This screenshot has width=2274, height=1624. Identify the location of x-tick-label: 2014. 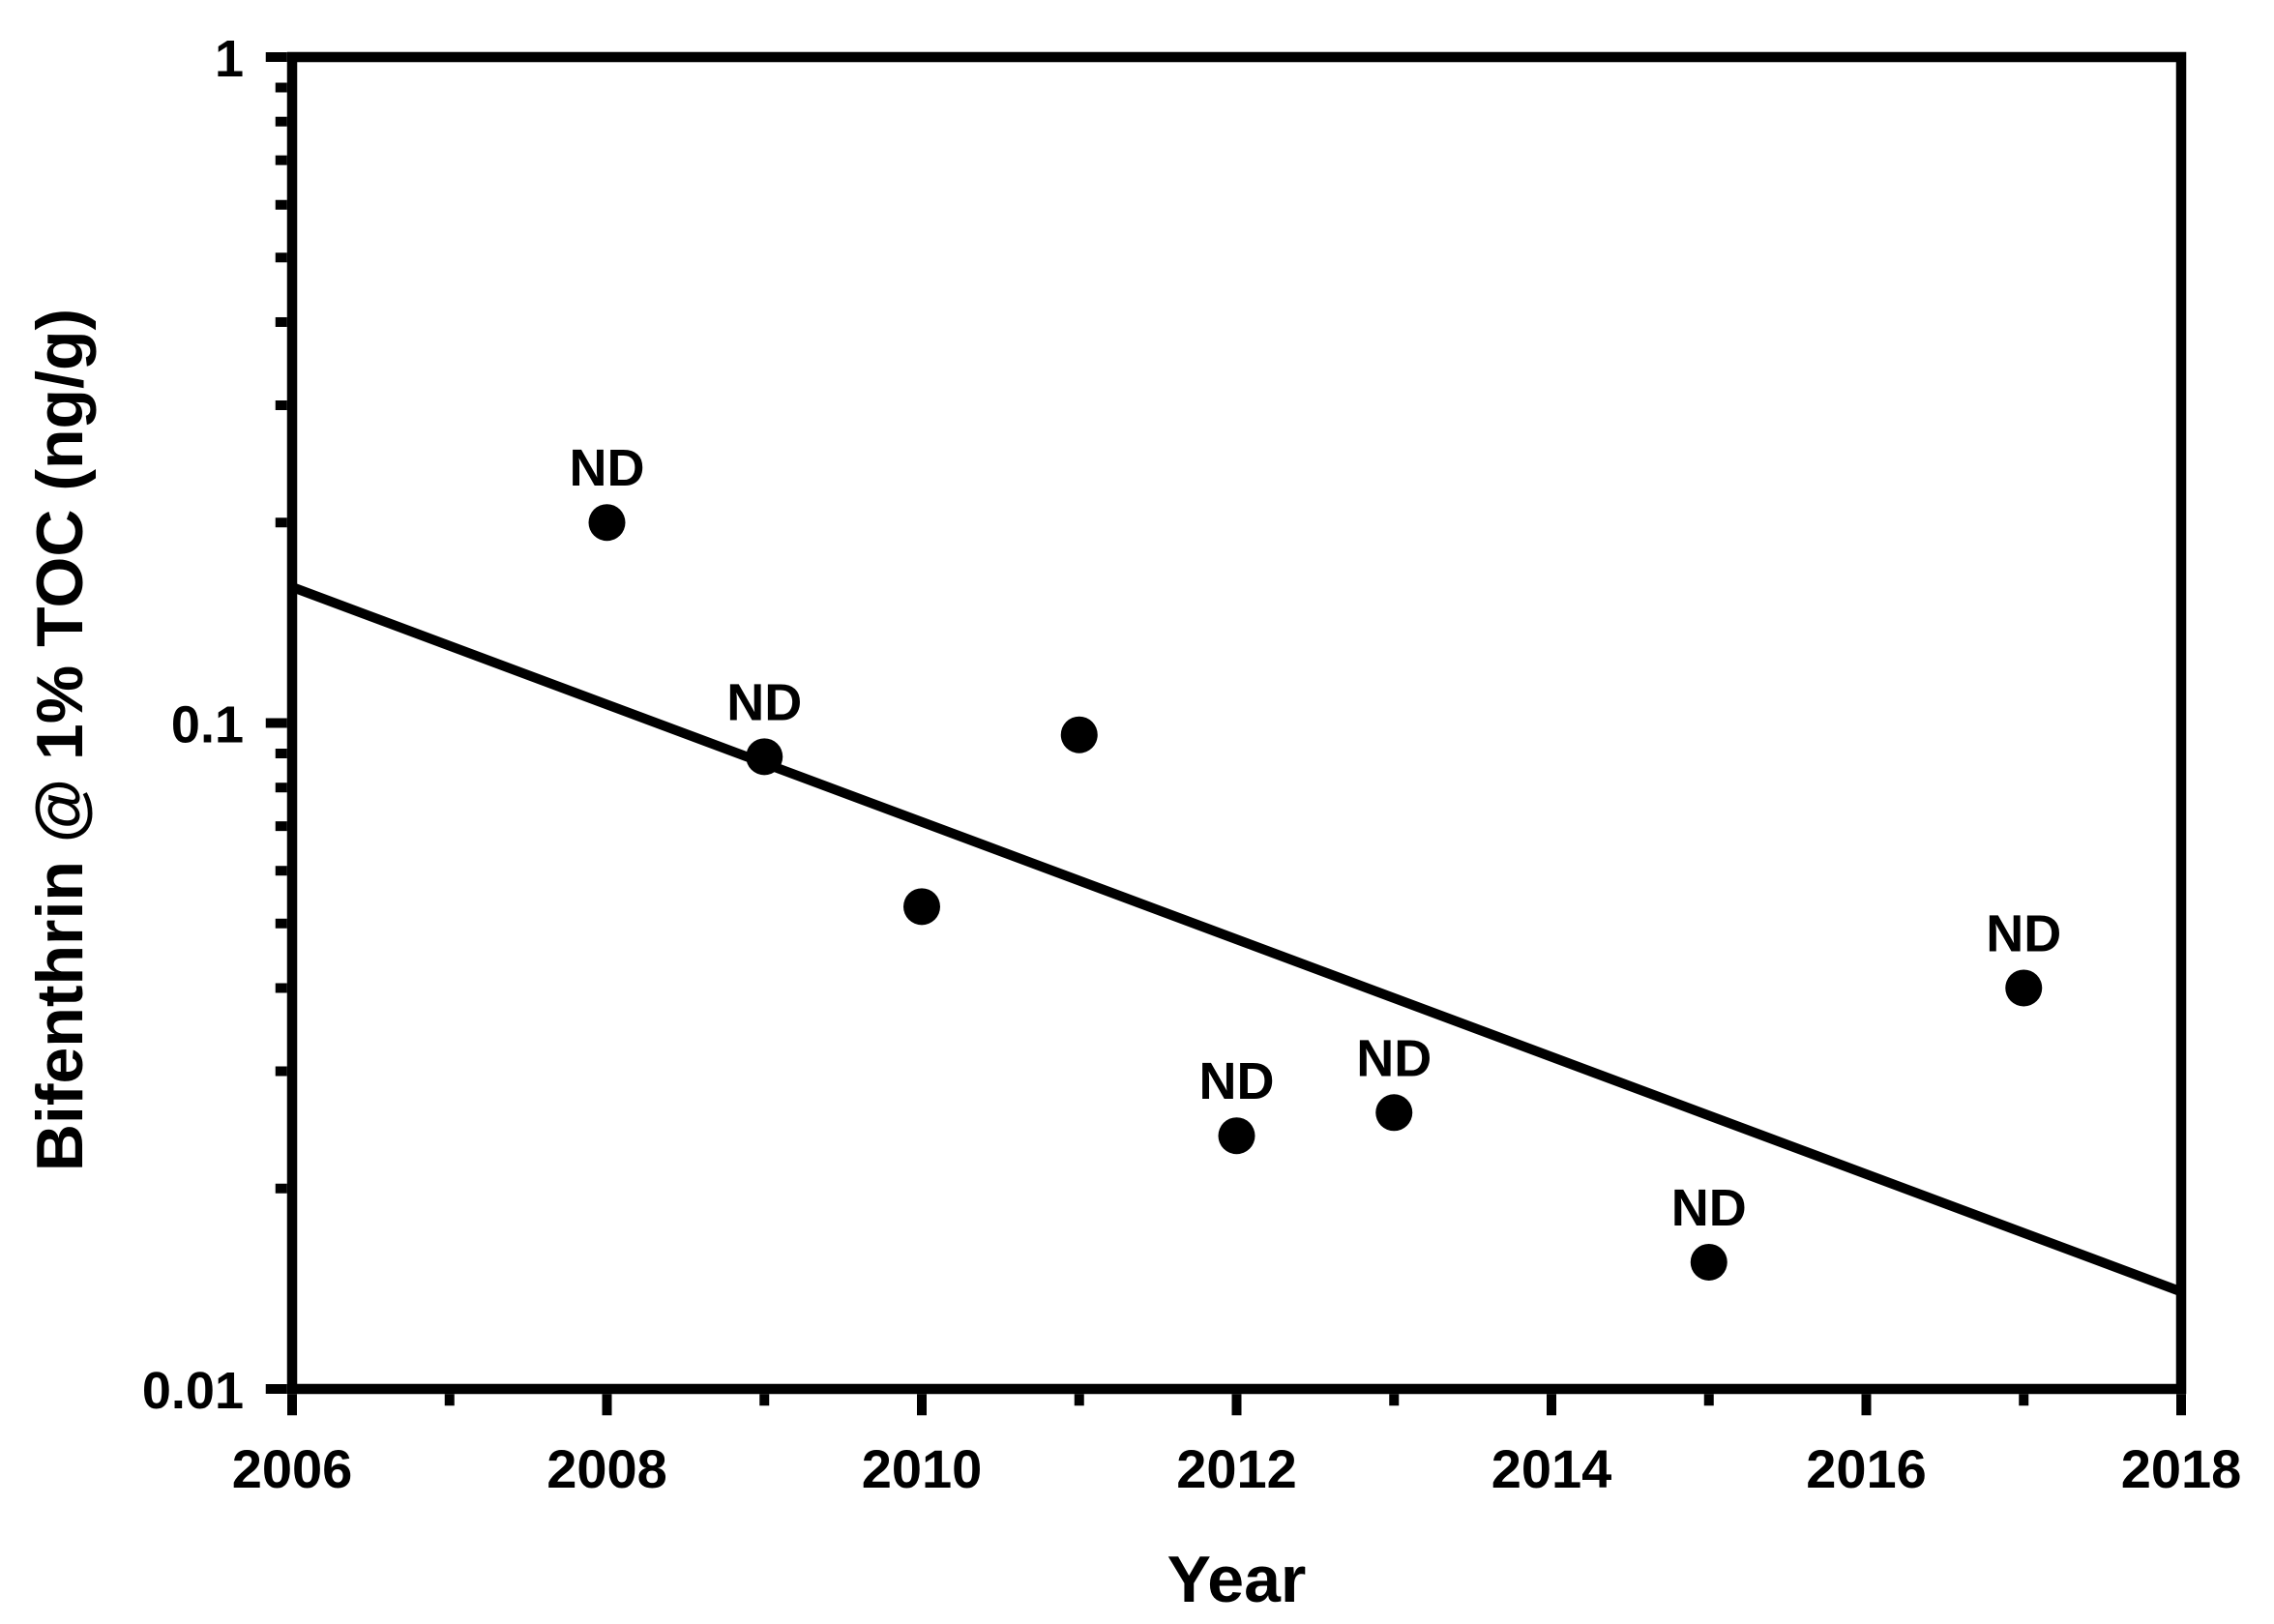
(1552, 1469).